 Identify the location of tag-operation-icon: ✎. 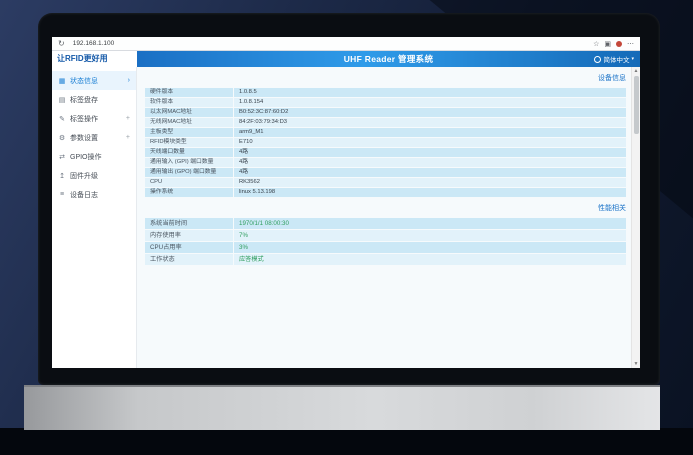
(62, 119).